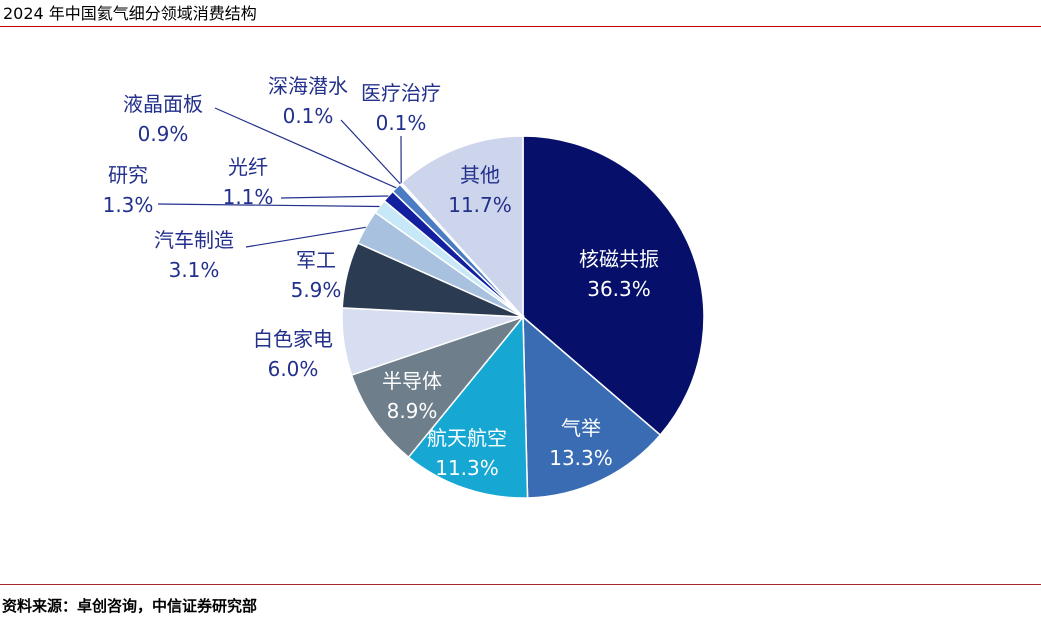 The height and width of the screenshot is (624, 1041). Describe the element at coordinates (130, 606) in the screenshot. I see `source-note: 资料来源：卓创咨询，中信证券研究部` at that location.